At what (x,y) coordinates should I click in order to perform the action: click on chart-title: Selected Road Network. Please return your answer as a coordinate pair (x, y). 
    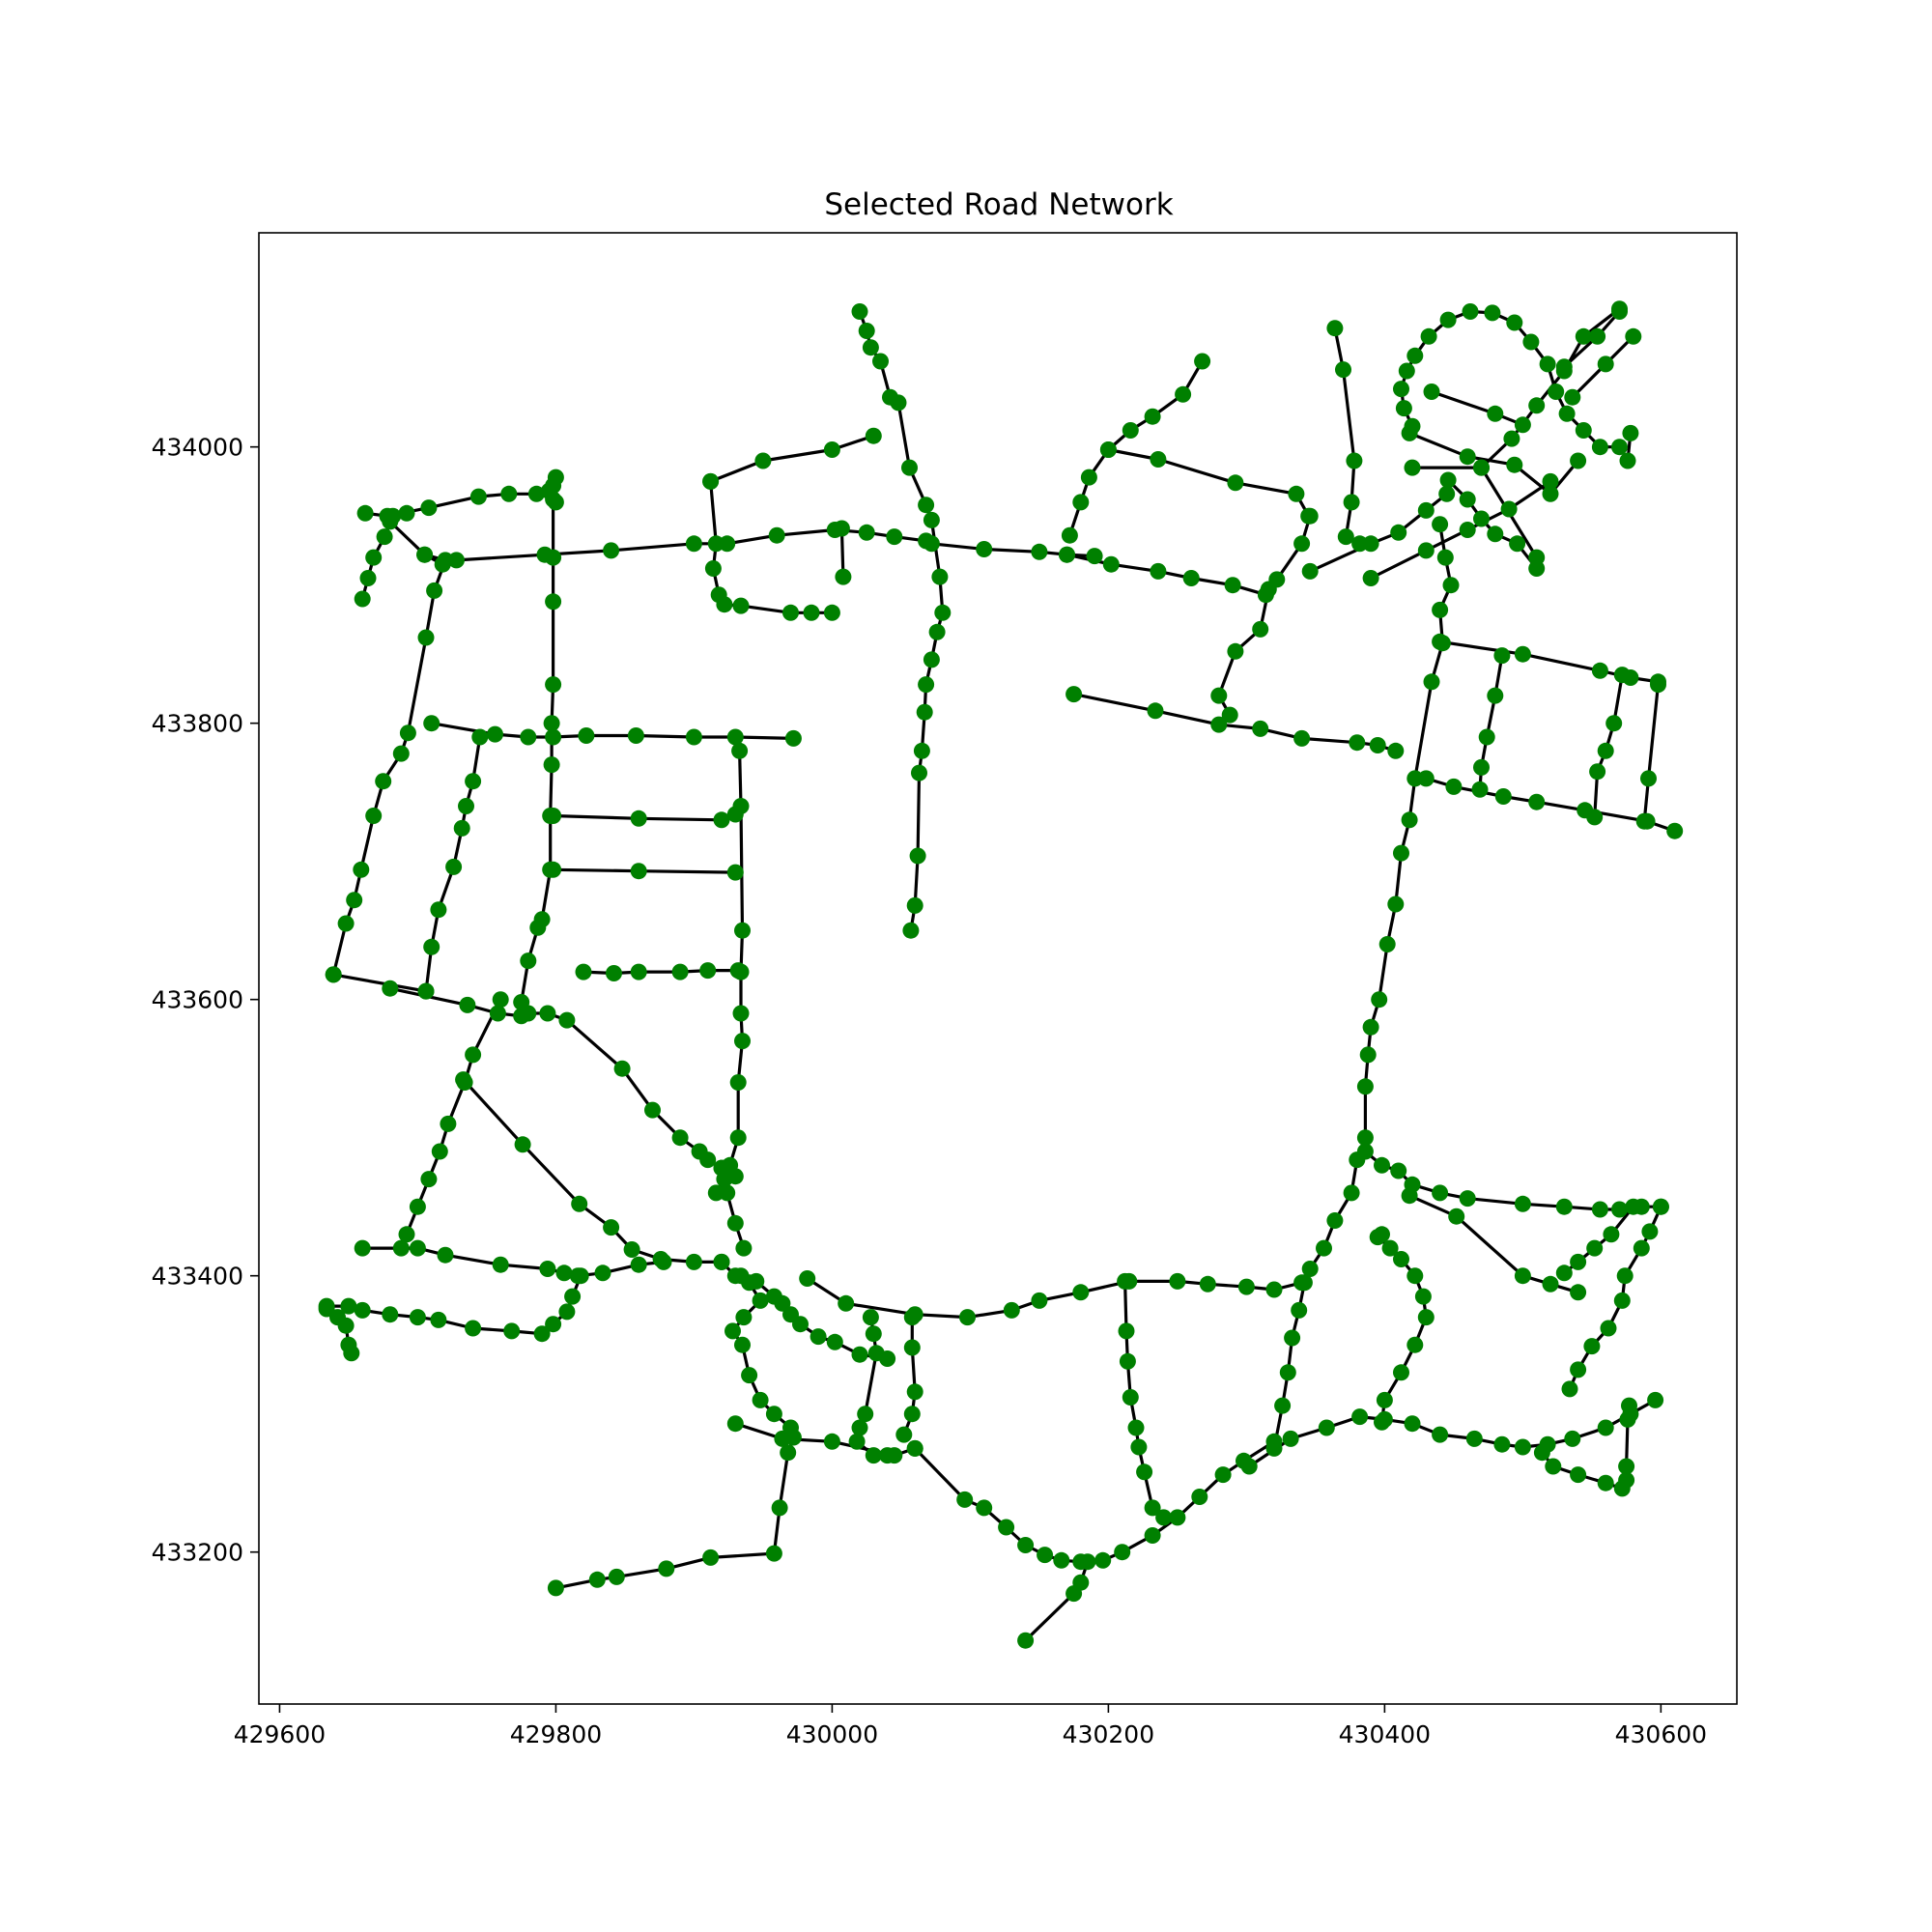
    Looking at the image, I should click on (998, 204).